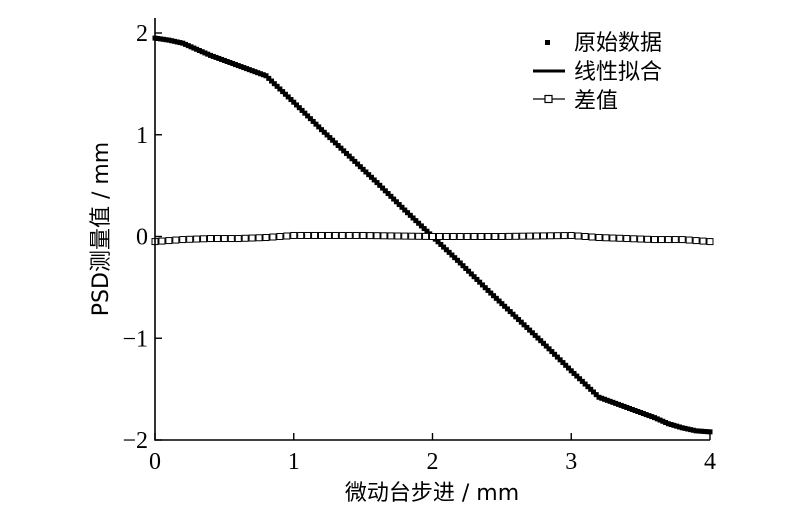 The height and width of the screenshot is (519, 800). Describe the element at coordinates (135, 441) in the screenshot. I see `y-tick-label: −2` at that location.